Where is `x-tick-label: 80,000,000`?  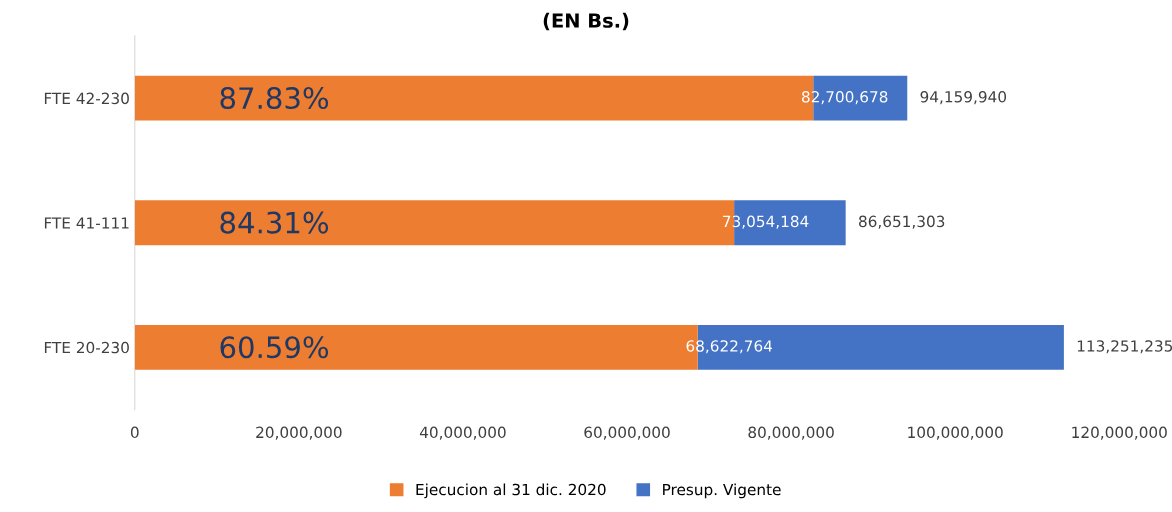
x-tick-label: 80,000,000 is located at coordinates (791, 433).